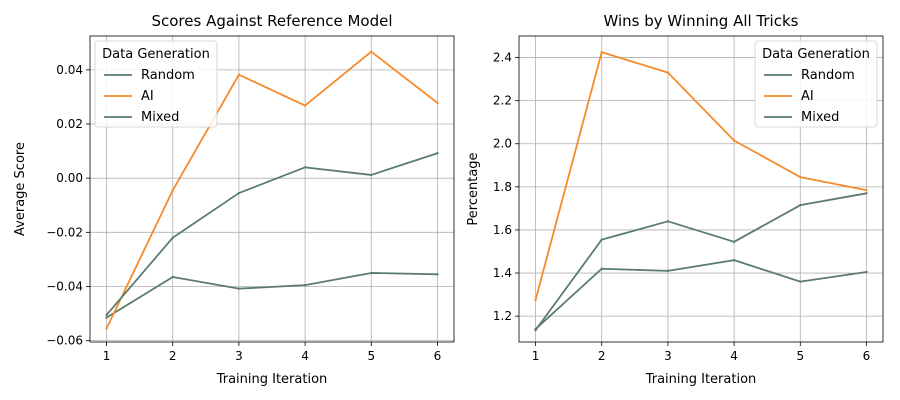  What do you see at coordinates (69, 70) in the screenshot?
I see `y-tick-label: 0.04` at bounding box center [69, 70].